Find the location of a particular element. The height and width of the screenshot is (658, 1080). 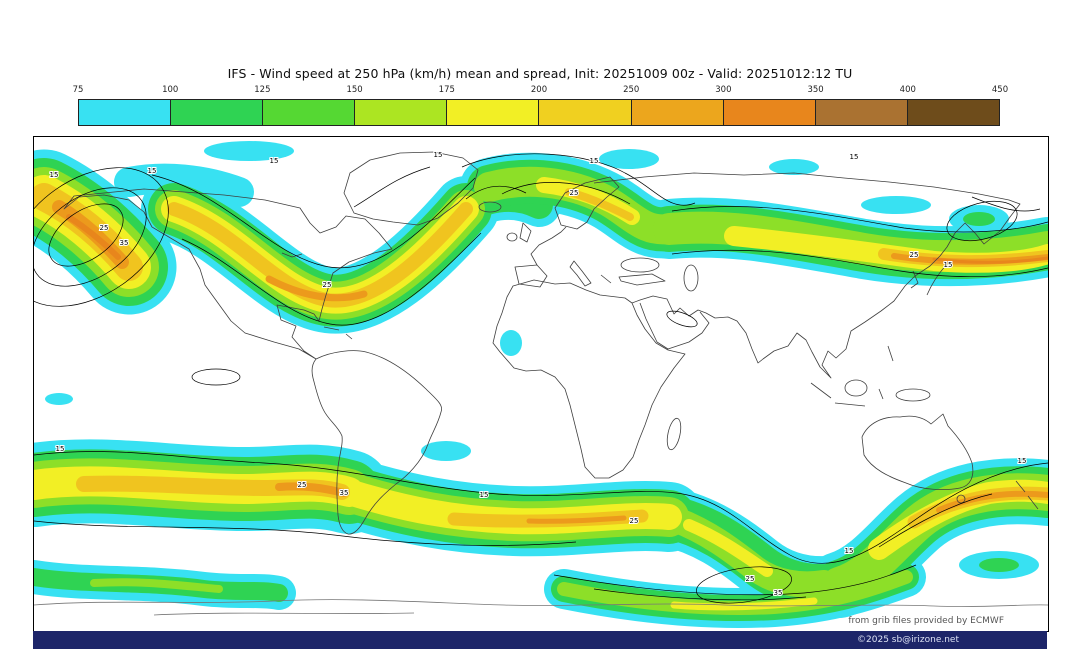

colorbar-tick-label: 200 is located at coordinates (539, 90).